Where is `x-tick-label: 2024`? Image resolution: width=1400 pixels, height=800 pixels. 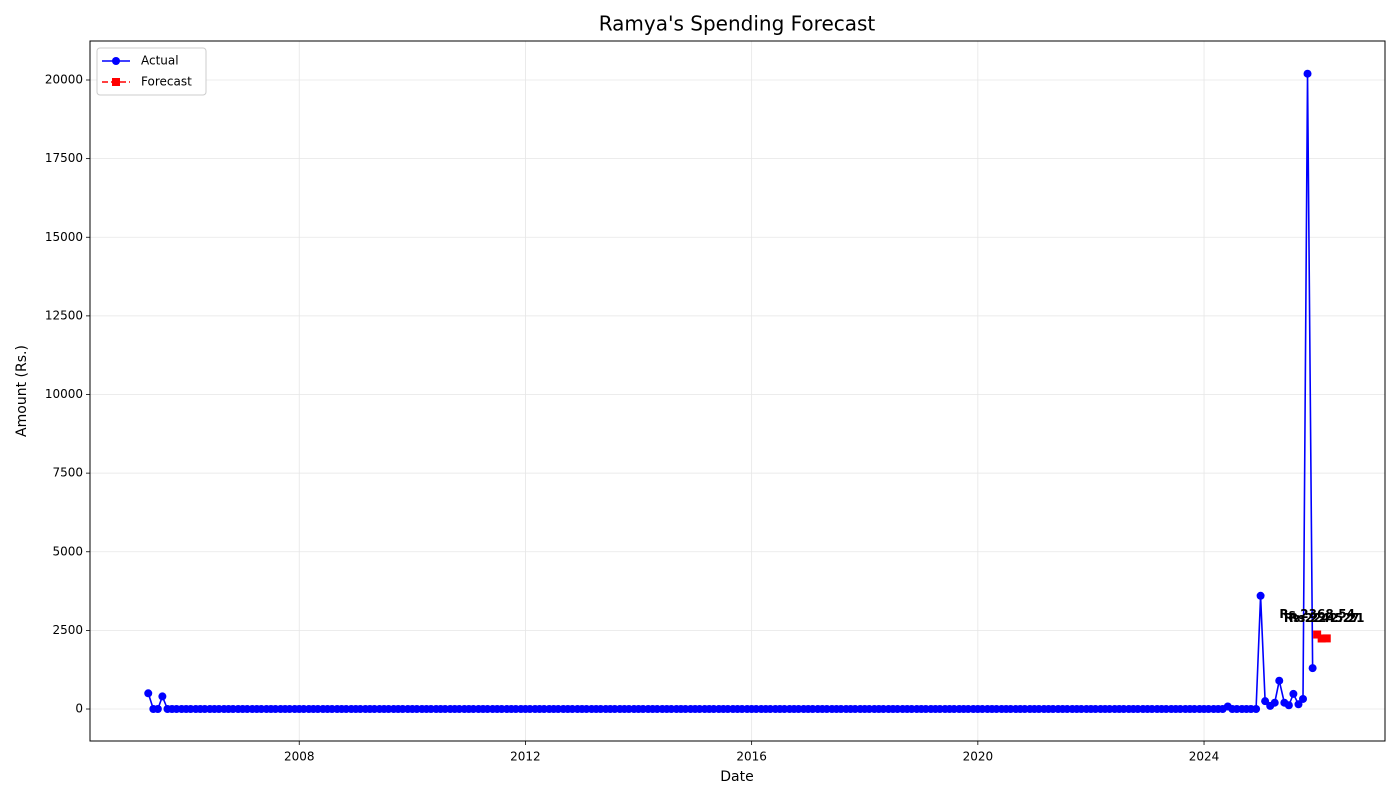
x-tick-label: 2024 is located at coordinates (1204, 757).